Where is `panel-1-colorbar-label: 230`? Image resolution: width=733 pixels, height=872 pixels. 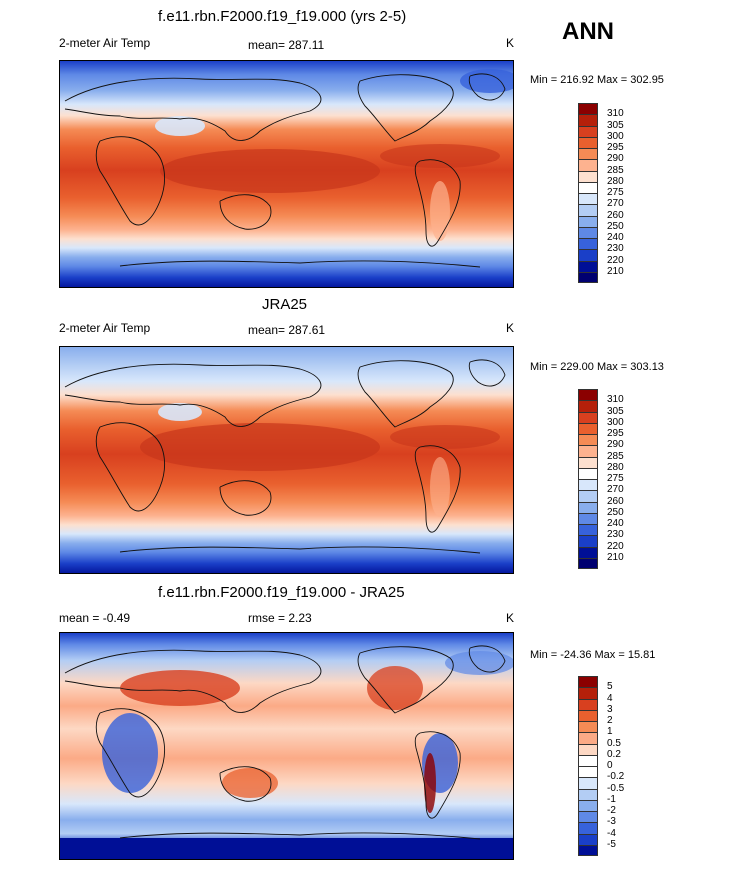
panel-1-colorbar-label: 230 is located at coordinates (615, 249).